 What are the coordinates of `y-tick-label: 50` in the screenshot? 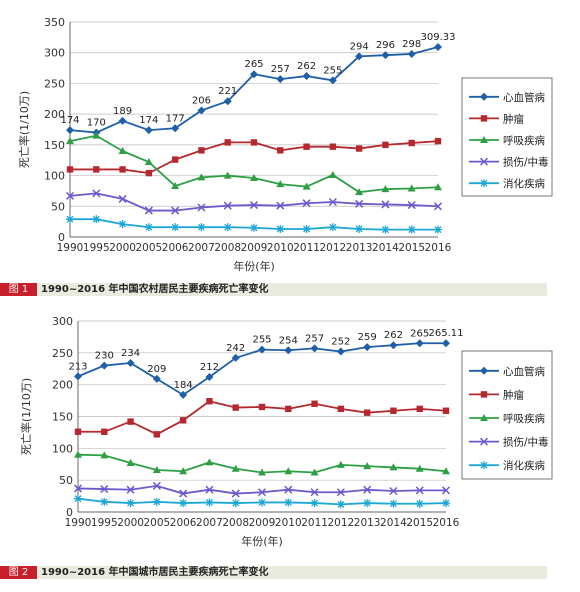 It's located at (58, 206).